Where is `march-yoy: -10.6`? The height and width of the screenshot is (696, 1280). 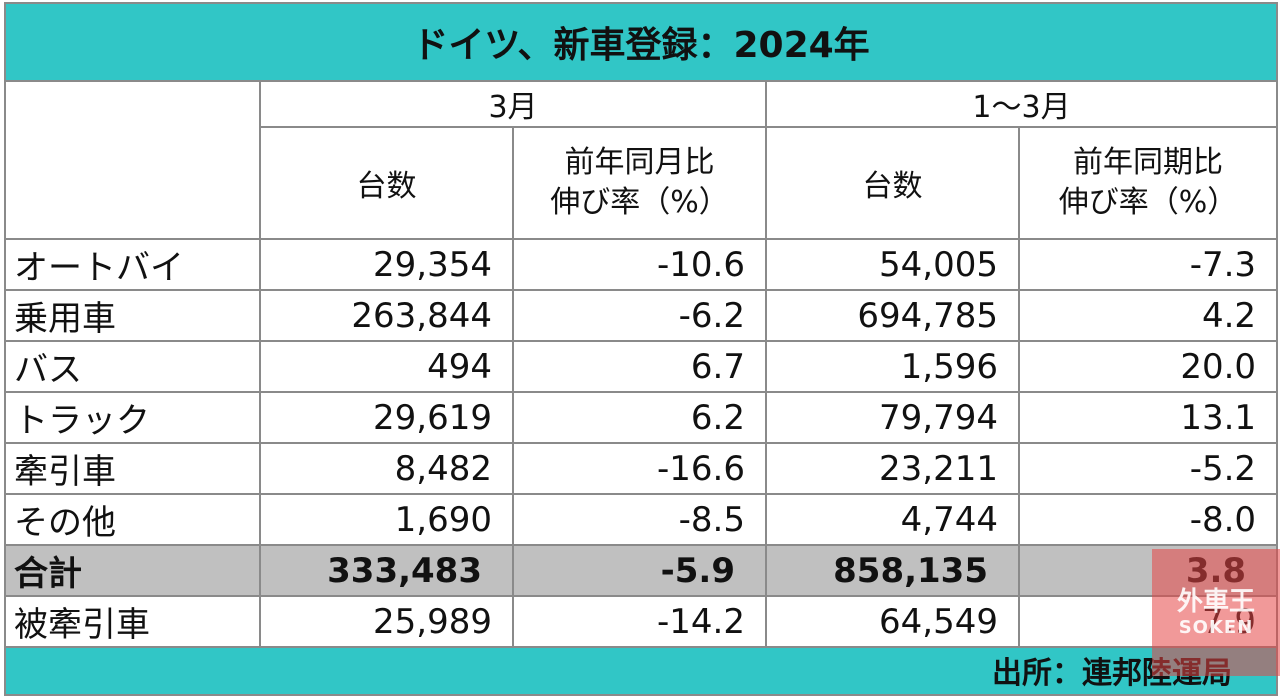
march-yoy: -10.6 is located at coordinates (639, 264).